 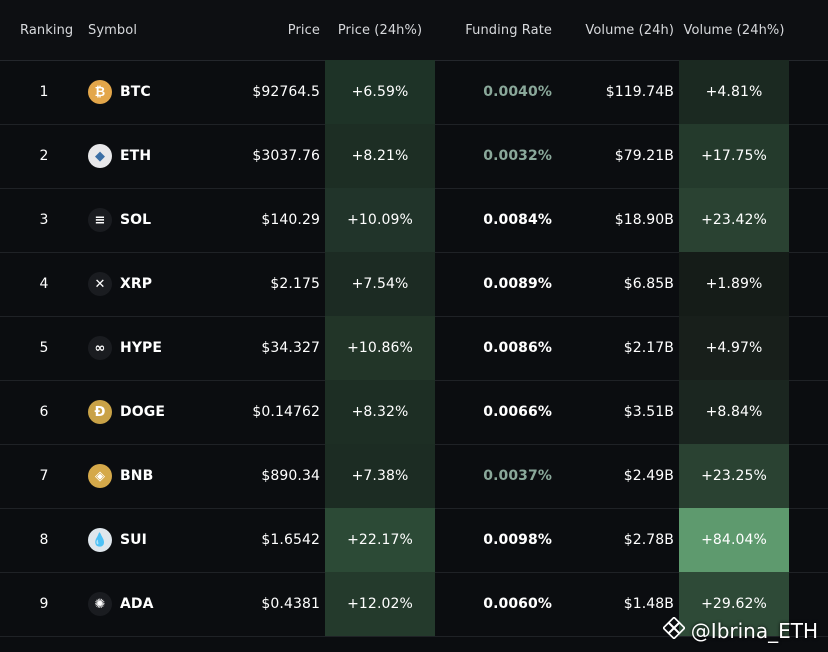 What do you see at coordinates (673, 630) in the screenshot?
I see `binance-square-logo` at bounding box center [673, 630].